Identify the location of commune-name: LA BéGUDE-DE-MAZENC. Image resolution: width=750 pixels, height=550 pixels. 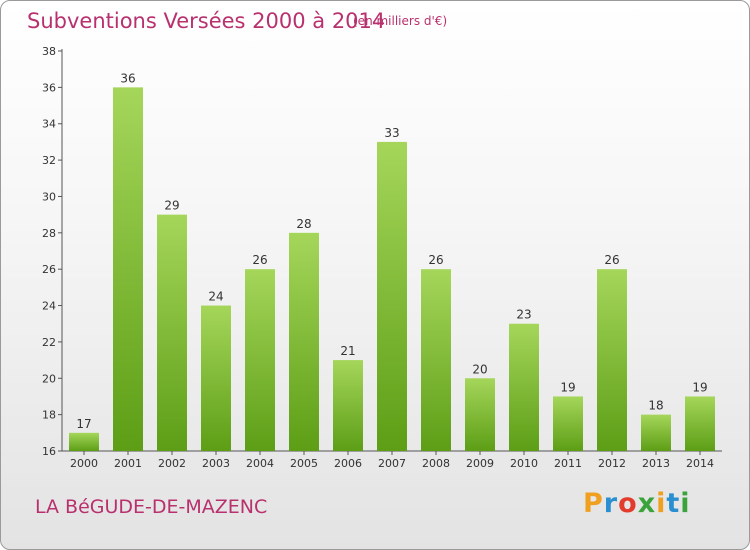
(151, 507).